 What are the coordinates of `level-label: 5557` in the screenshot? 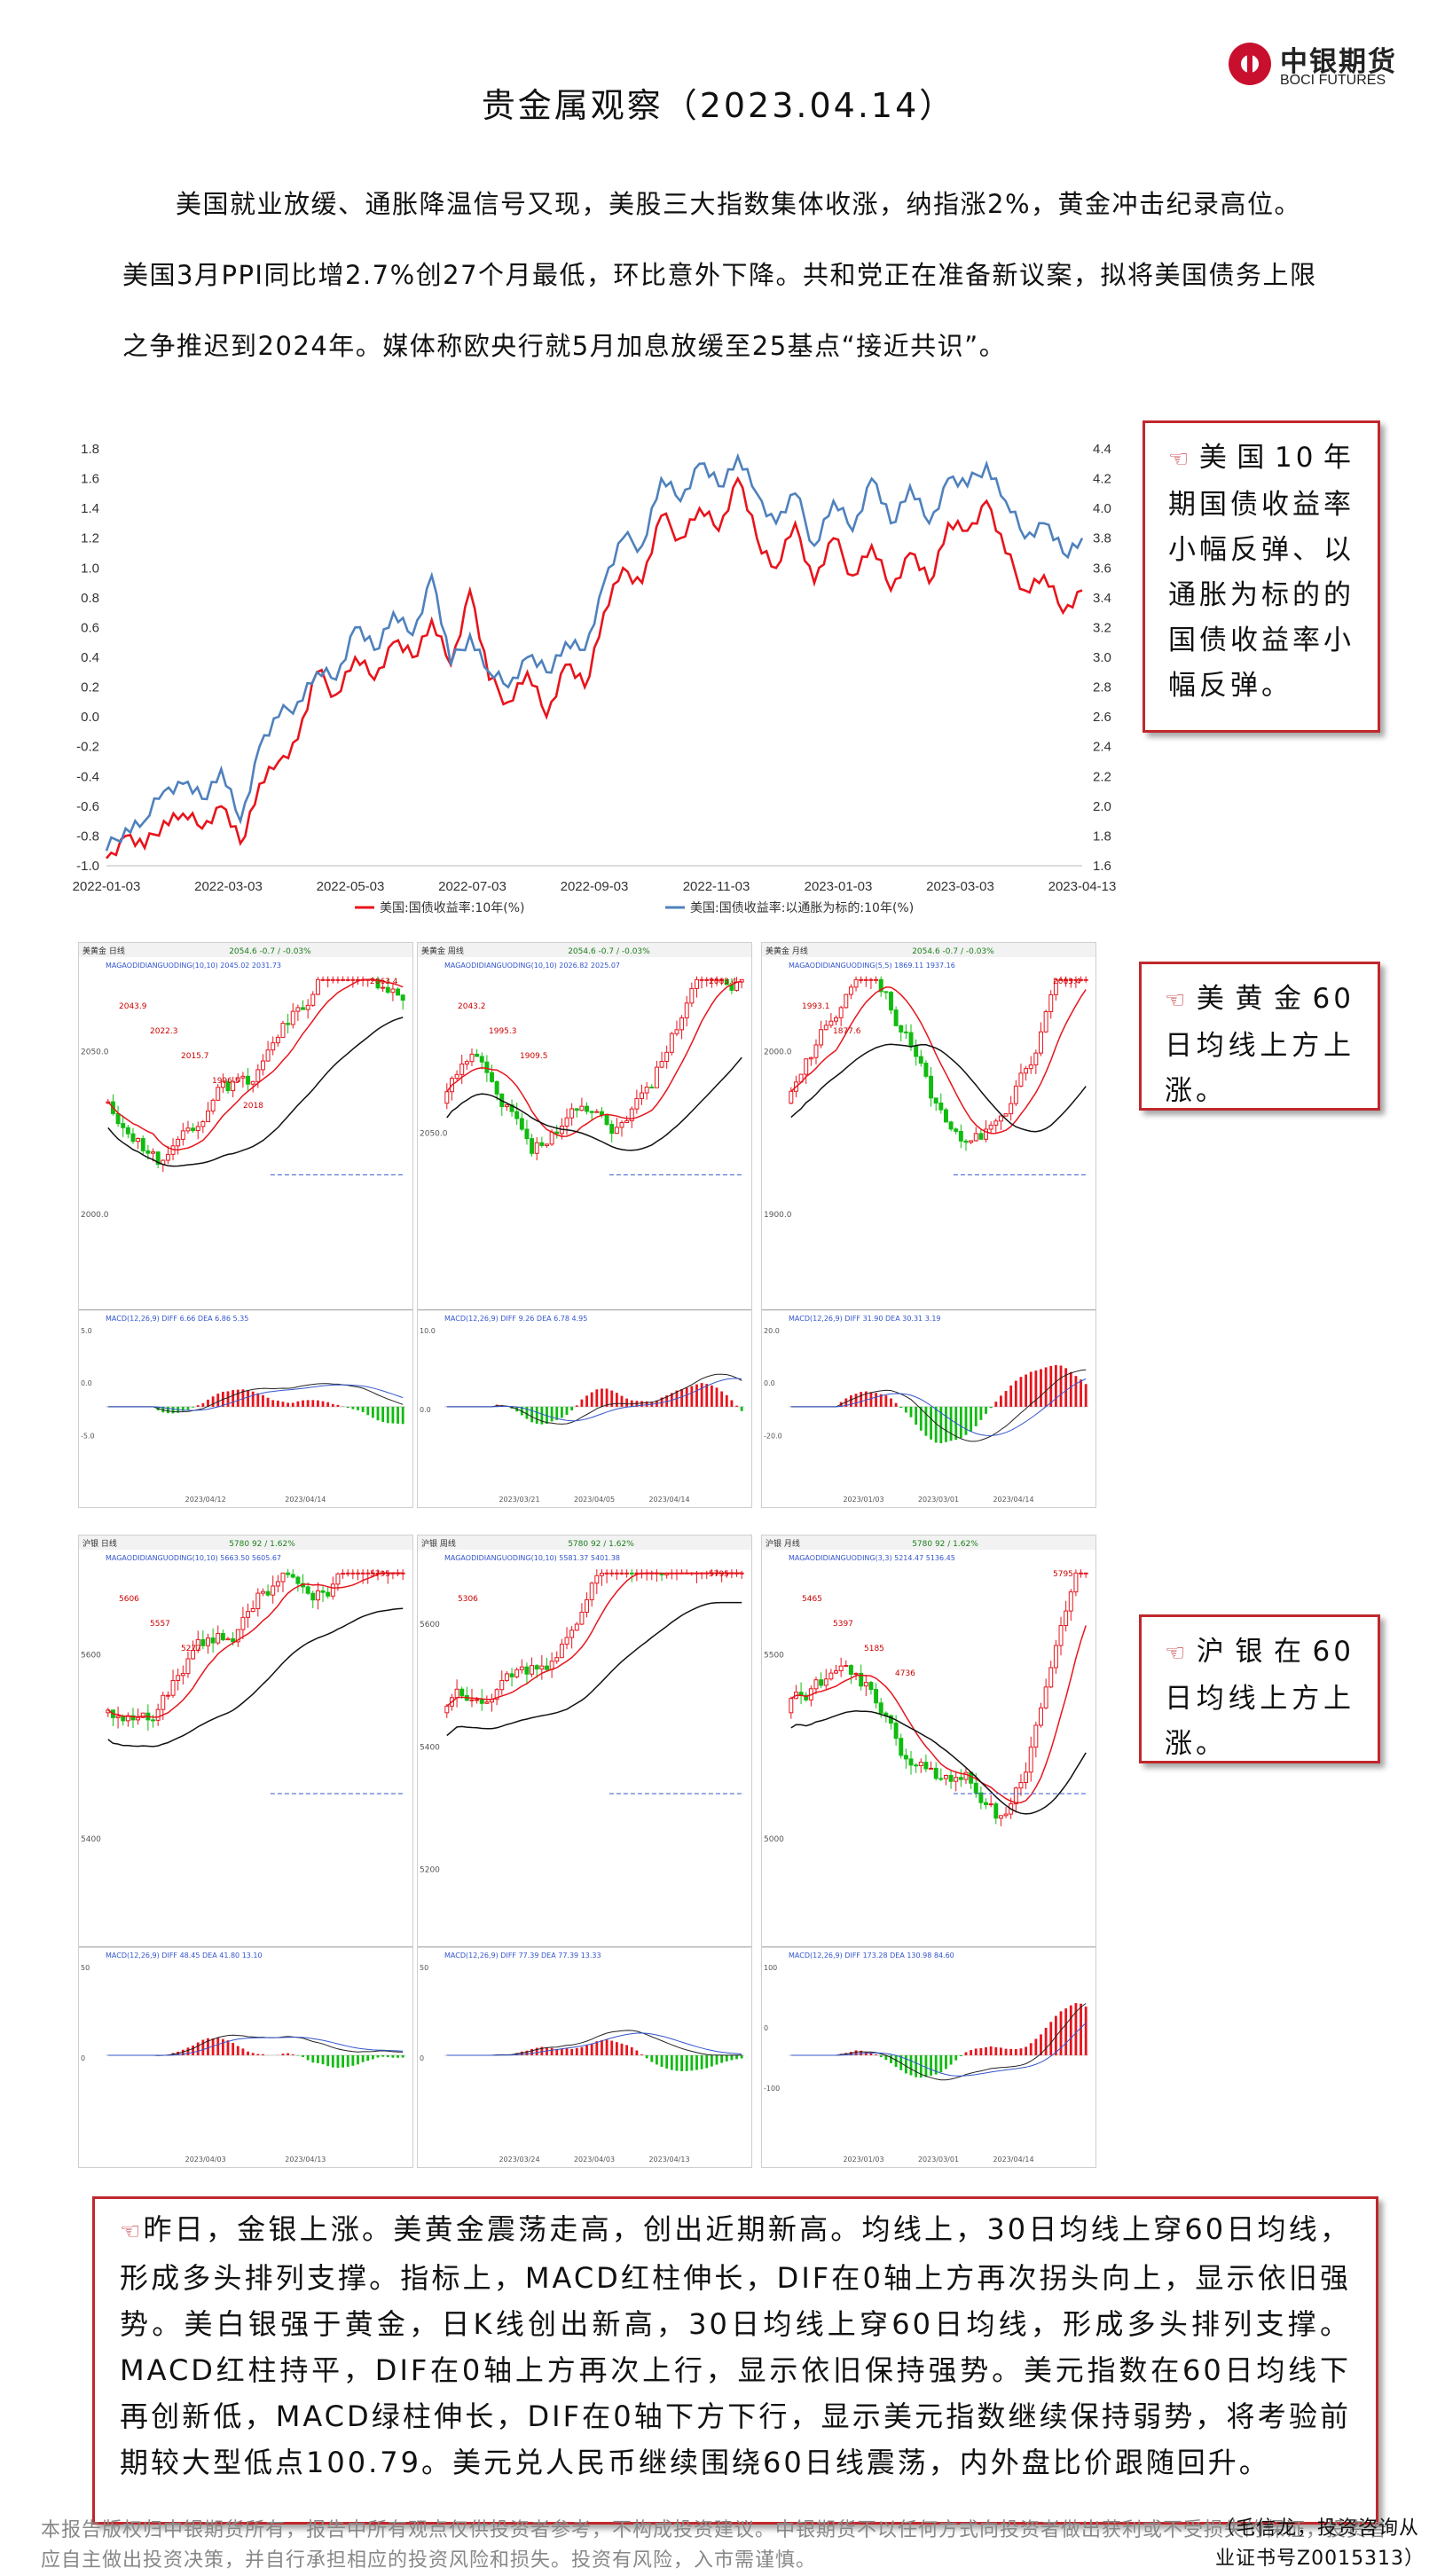 It's located at (160, 1624).